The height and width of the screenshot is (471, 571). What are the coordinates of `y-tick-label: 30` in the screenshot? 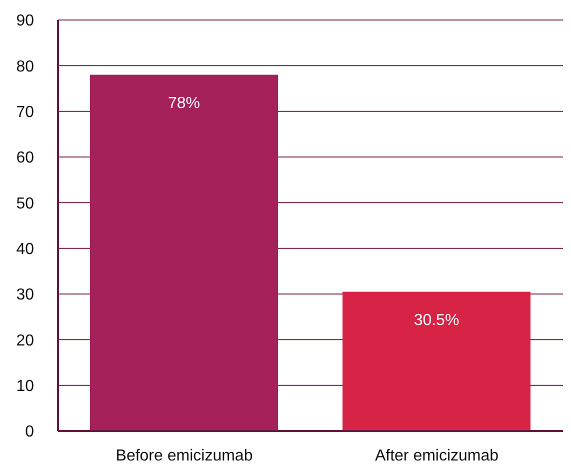 It's located at (25, 295).